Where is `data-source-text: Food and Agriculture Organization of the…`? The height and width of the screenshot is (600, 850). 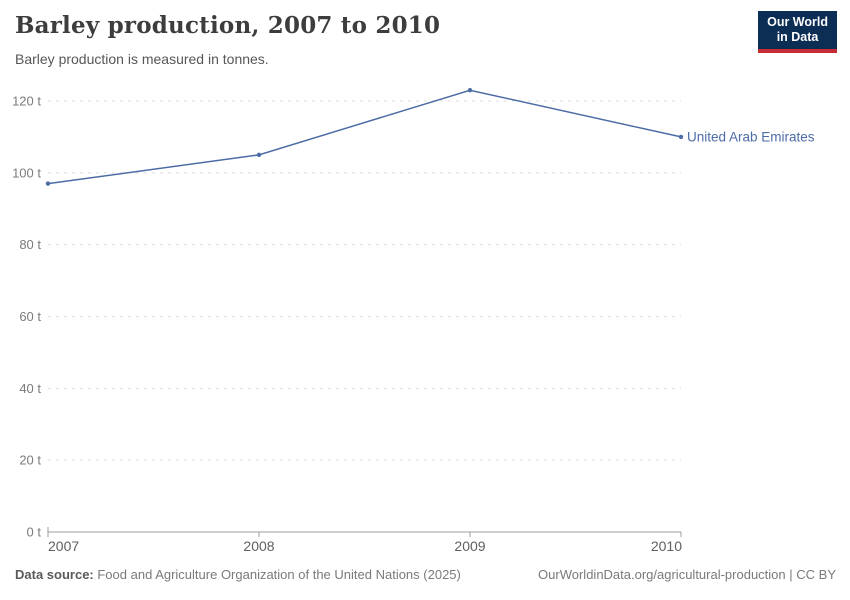
data-source-text: Food and Agriculture Organization of the… is located at coordinates (277, 574).